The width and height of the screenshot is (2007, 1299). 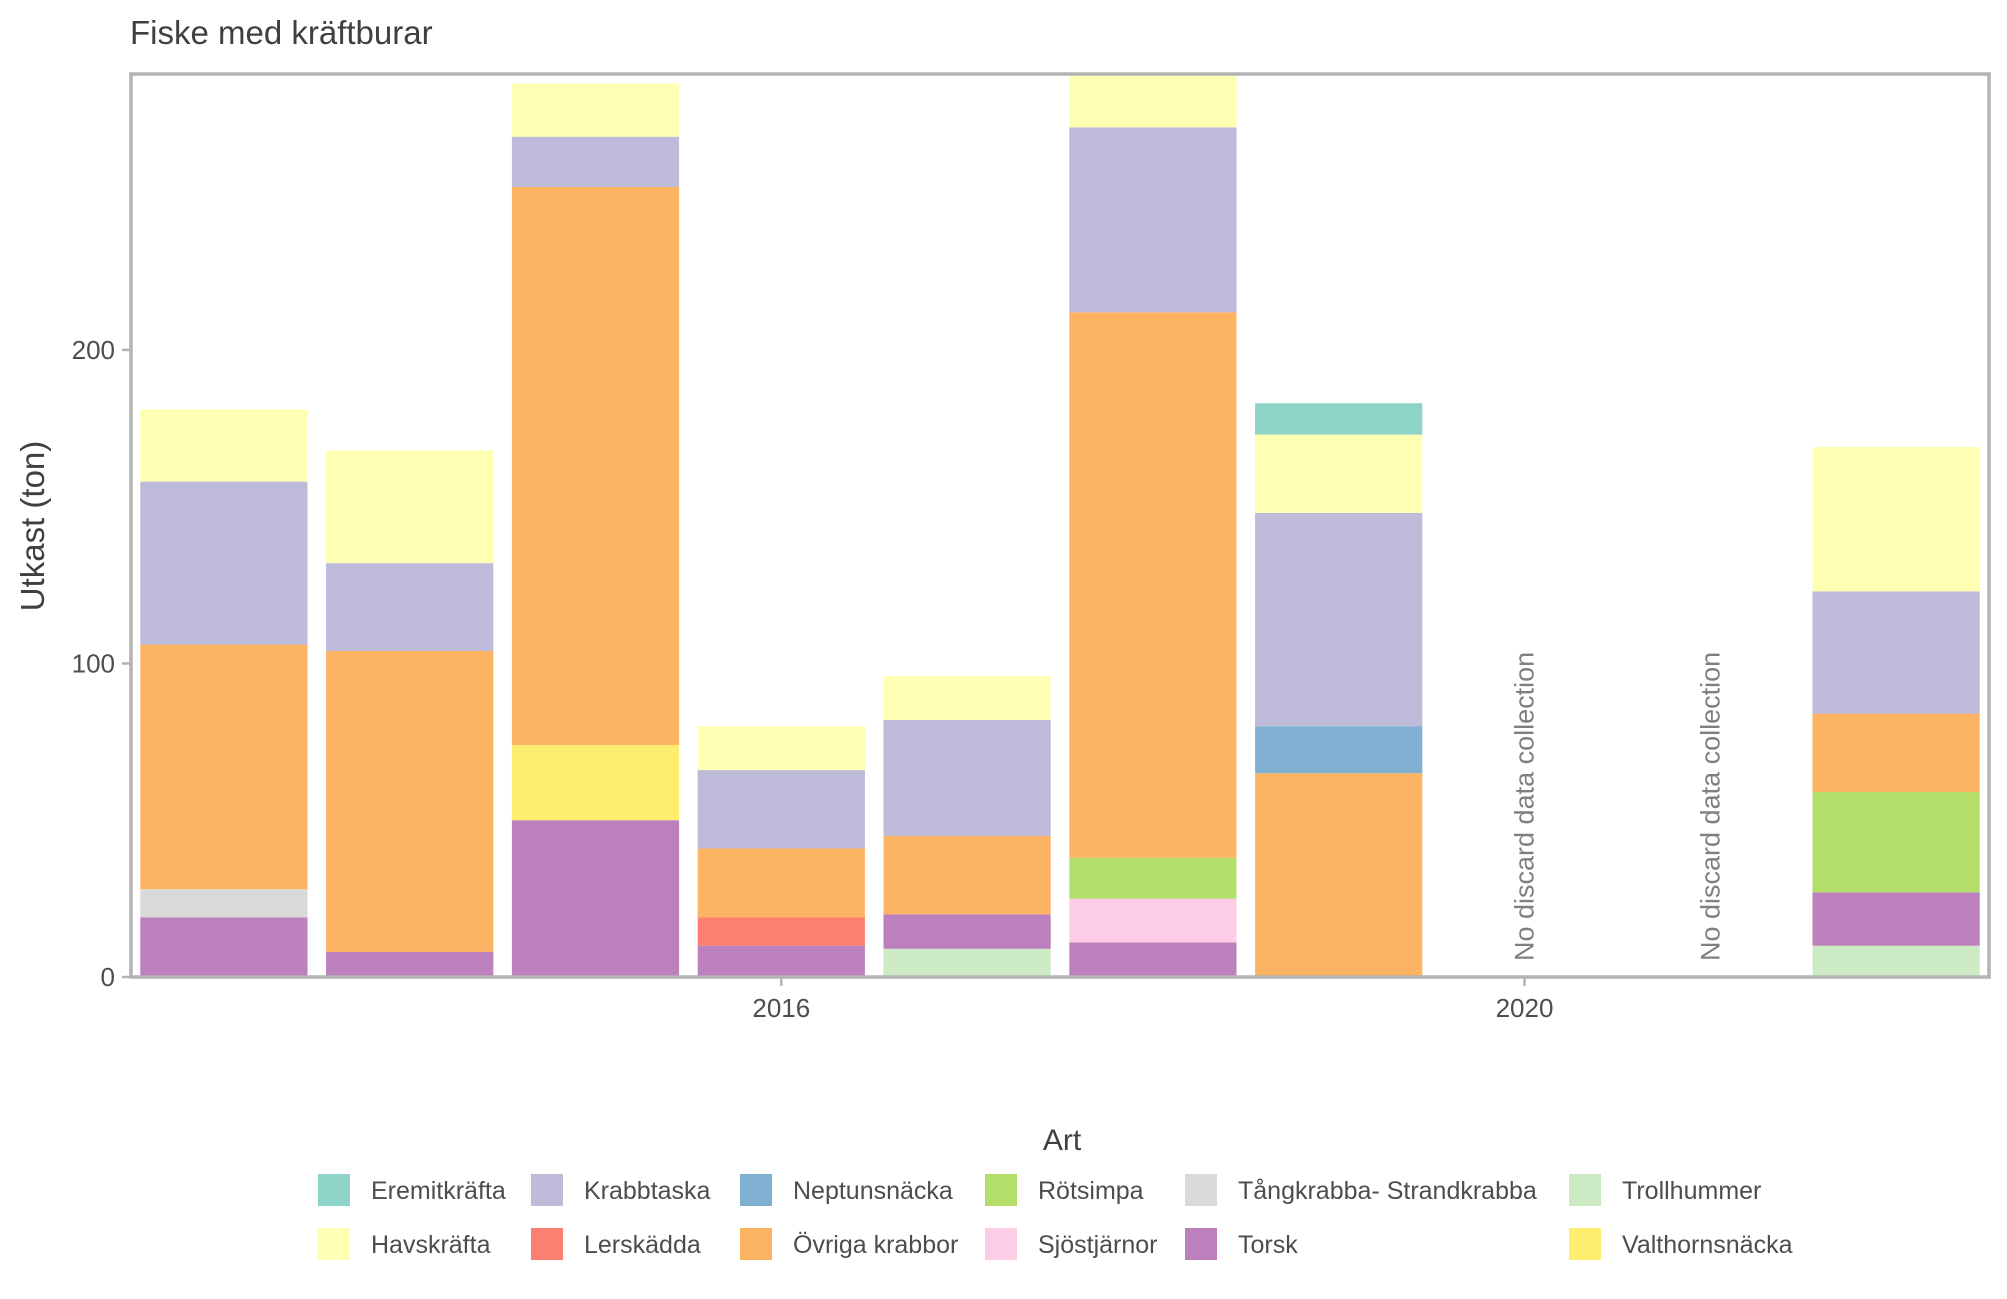 I want to click on legend-swatch-eremitkrafta, so click(x=334, y=1190).